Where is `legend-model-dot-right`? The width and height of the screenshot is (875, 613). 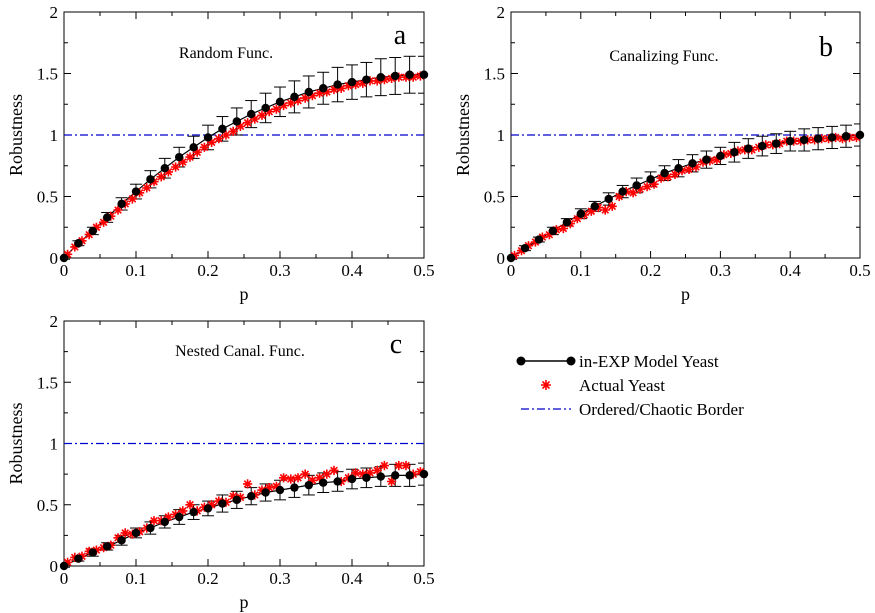
legend-model-dot-right is located at coordinates (571, 361).